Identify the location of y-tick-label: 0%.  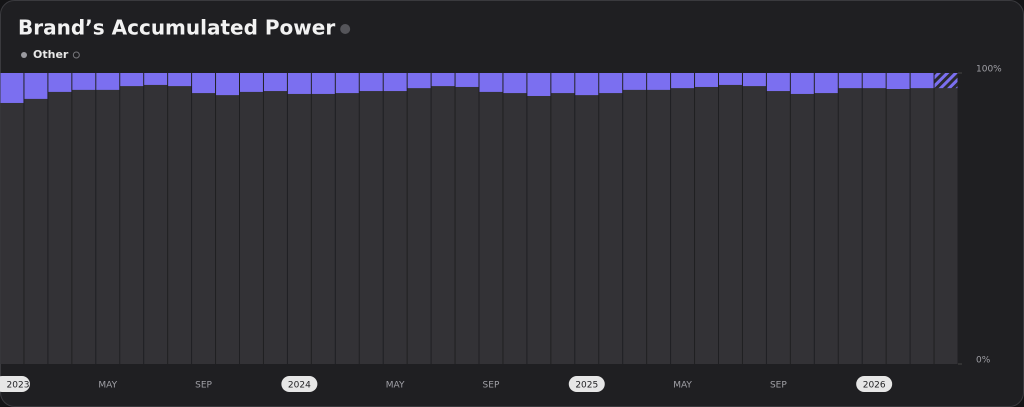
(983, 361).